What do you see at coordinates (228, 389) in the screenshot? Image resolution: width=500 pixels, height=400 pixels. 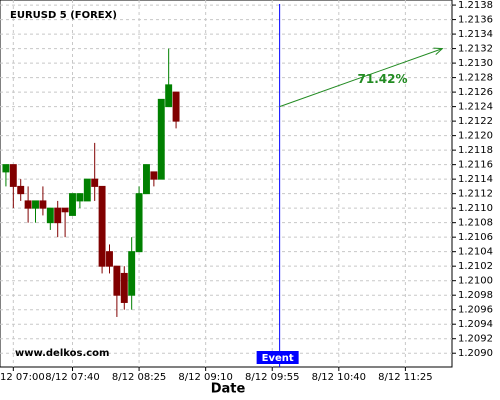 I see `x-axis-title: Date` at bounding box center [228, 389].